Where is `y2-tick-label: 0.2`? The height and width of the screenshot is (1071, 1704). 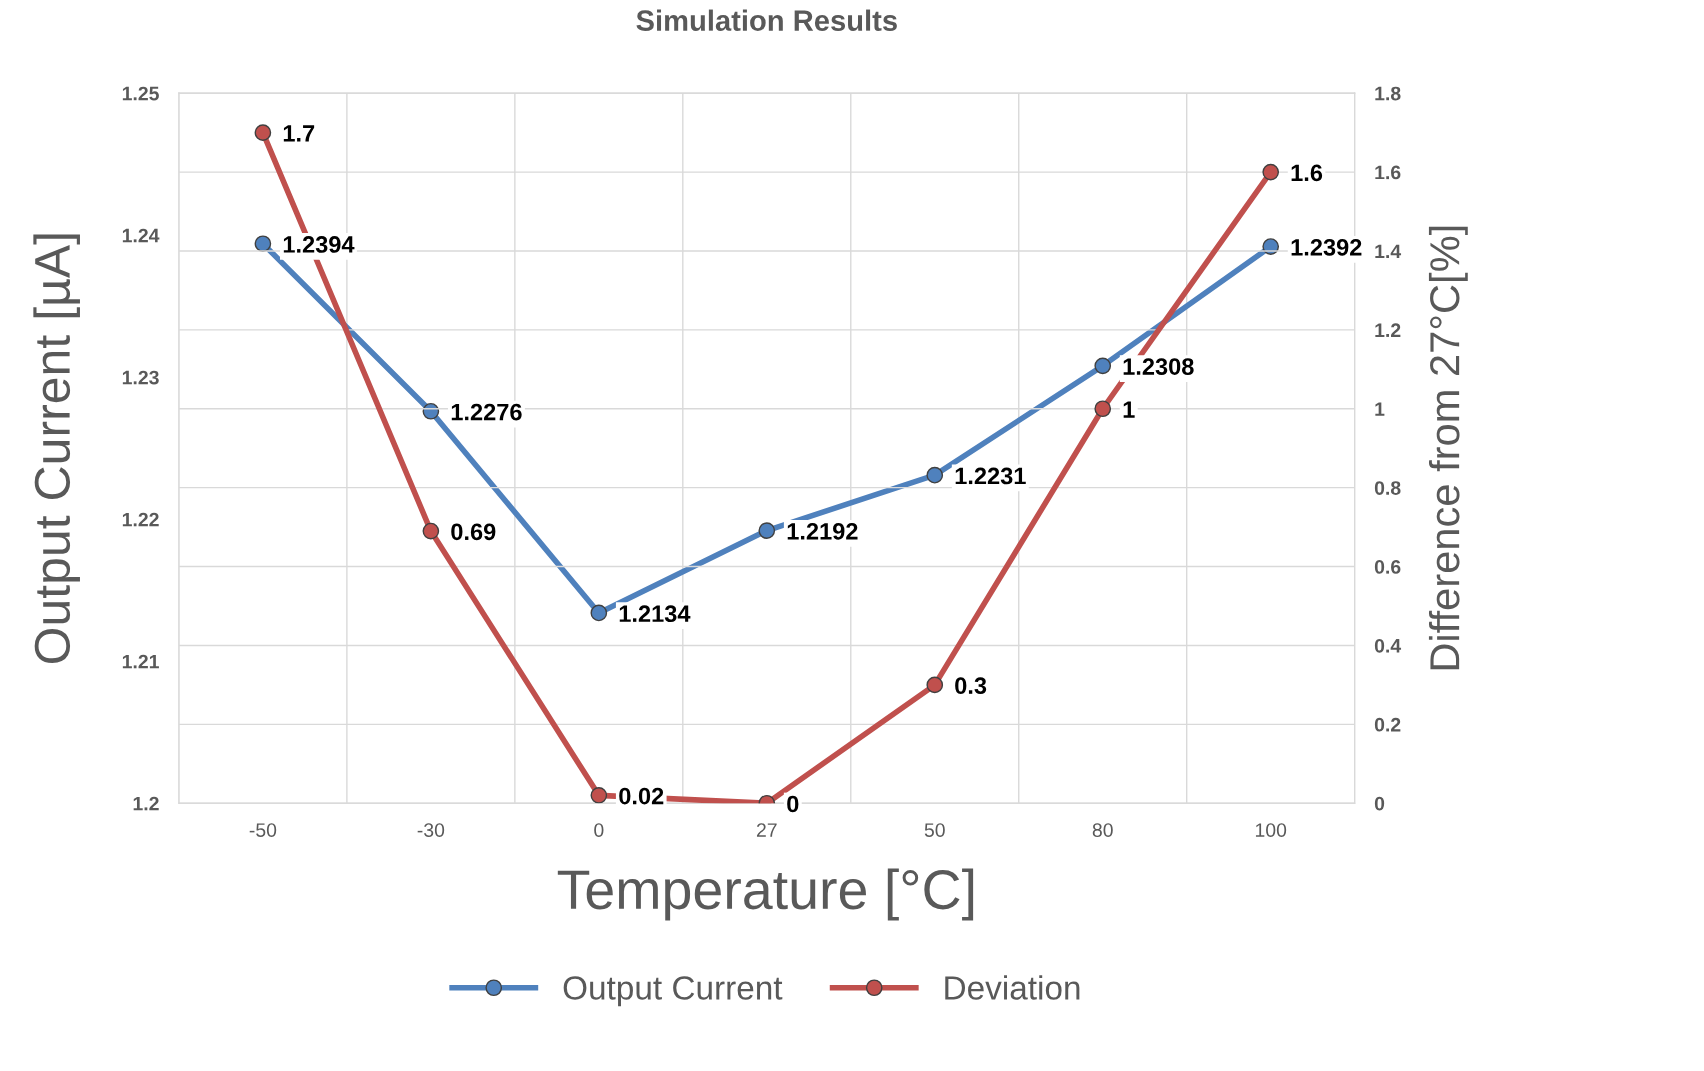
y2-tick-label: 0.2 is located at coordinates (1387, 724).